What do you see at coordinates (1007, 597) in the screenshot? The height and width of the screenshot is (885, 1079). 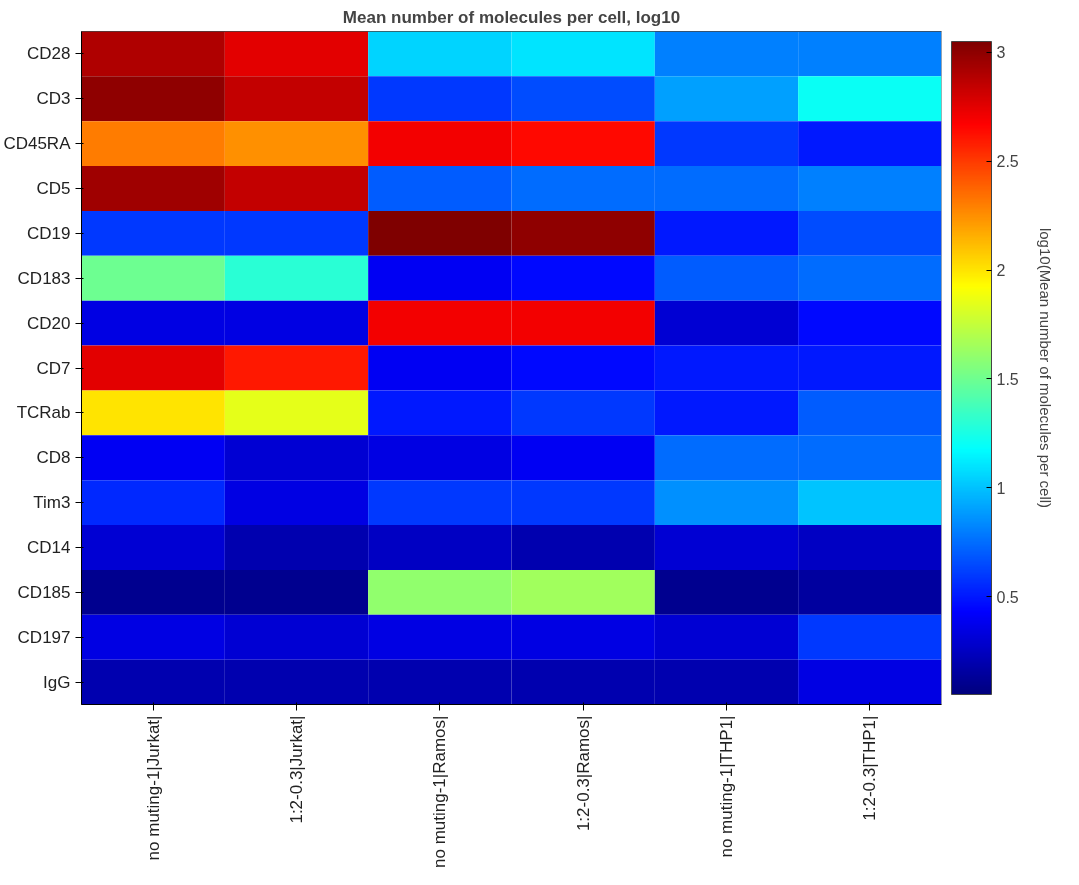 I see `color-bar-label: 0.5` at bounding box center [1007, 597].